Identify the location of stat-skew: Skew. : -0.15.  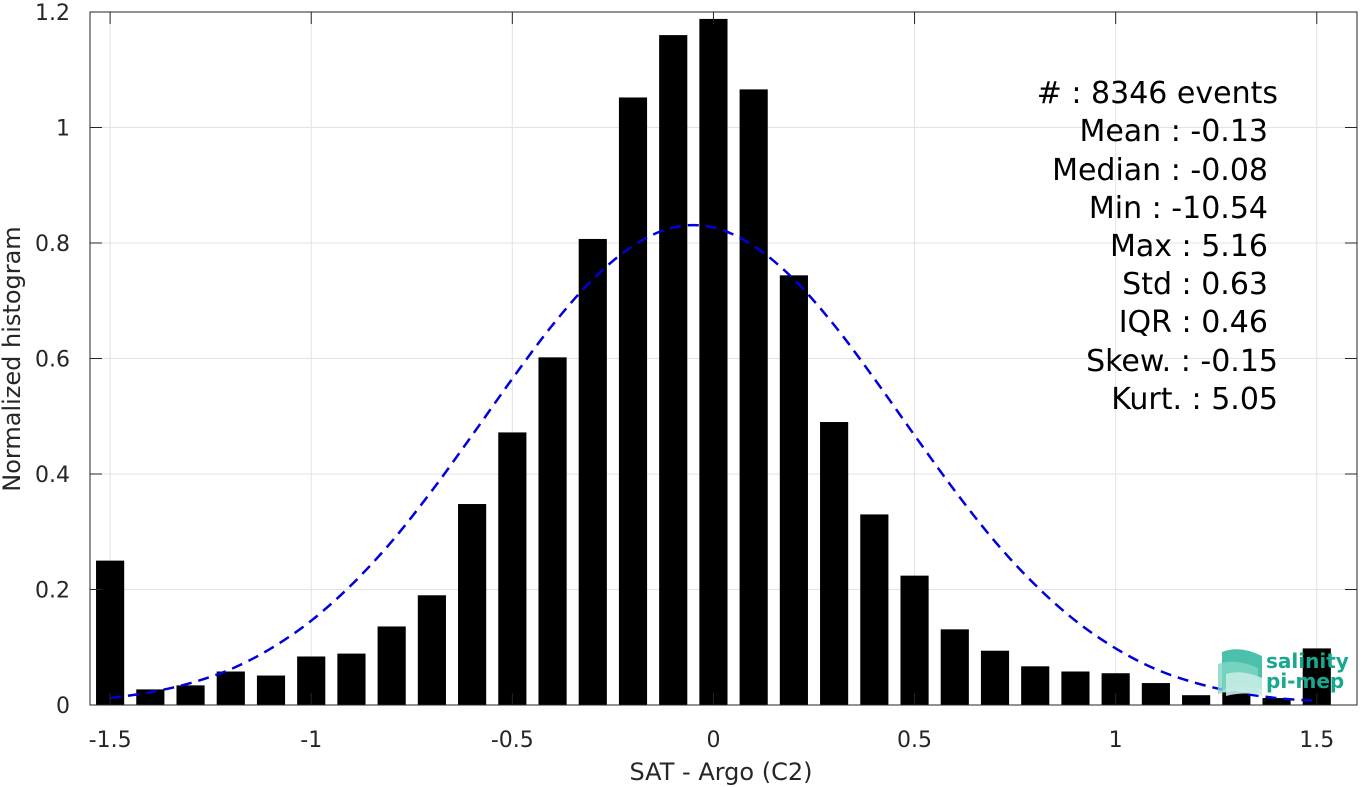
(1182, 361).